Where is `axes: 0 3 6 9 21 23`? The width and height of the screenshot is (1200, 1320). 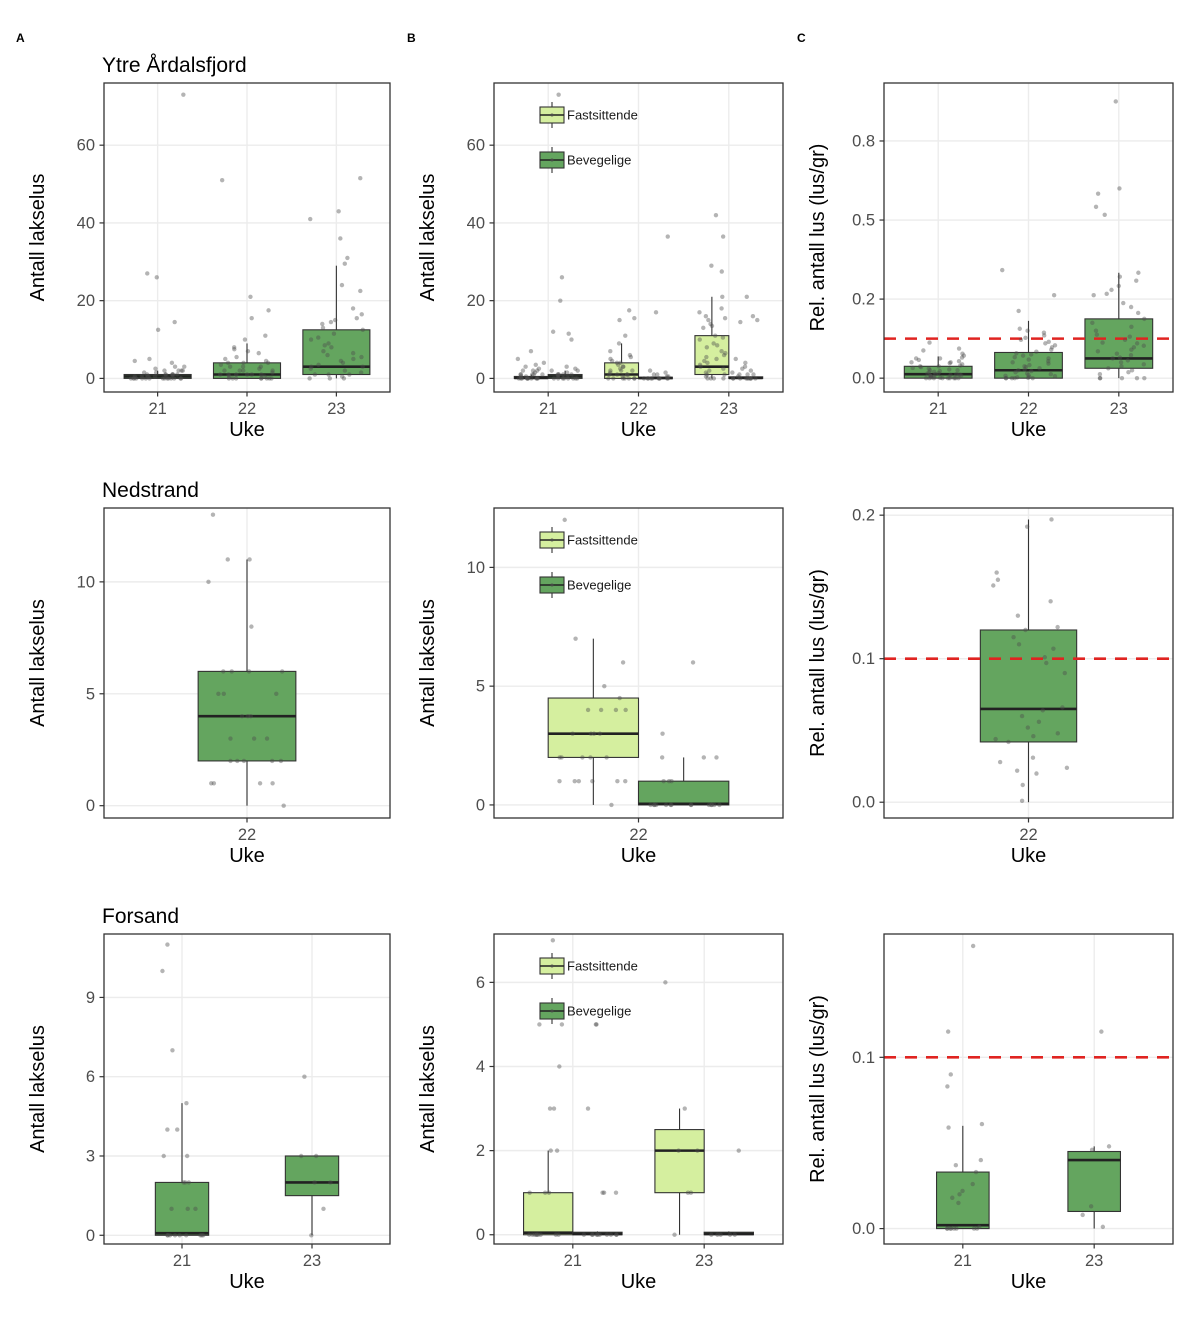
axes: 0 3 6 9 21 23 is located at coordinates (203, 1129).